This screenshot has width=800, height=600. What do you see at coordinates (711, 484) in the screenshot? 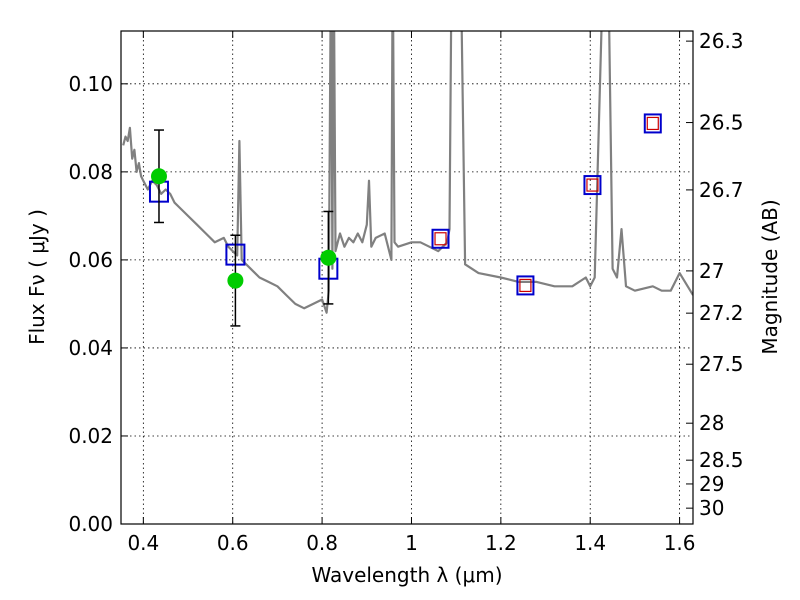
I see `mag-tick-label: 29` at bounding box center [711, 484].